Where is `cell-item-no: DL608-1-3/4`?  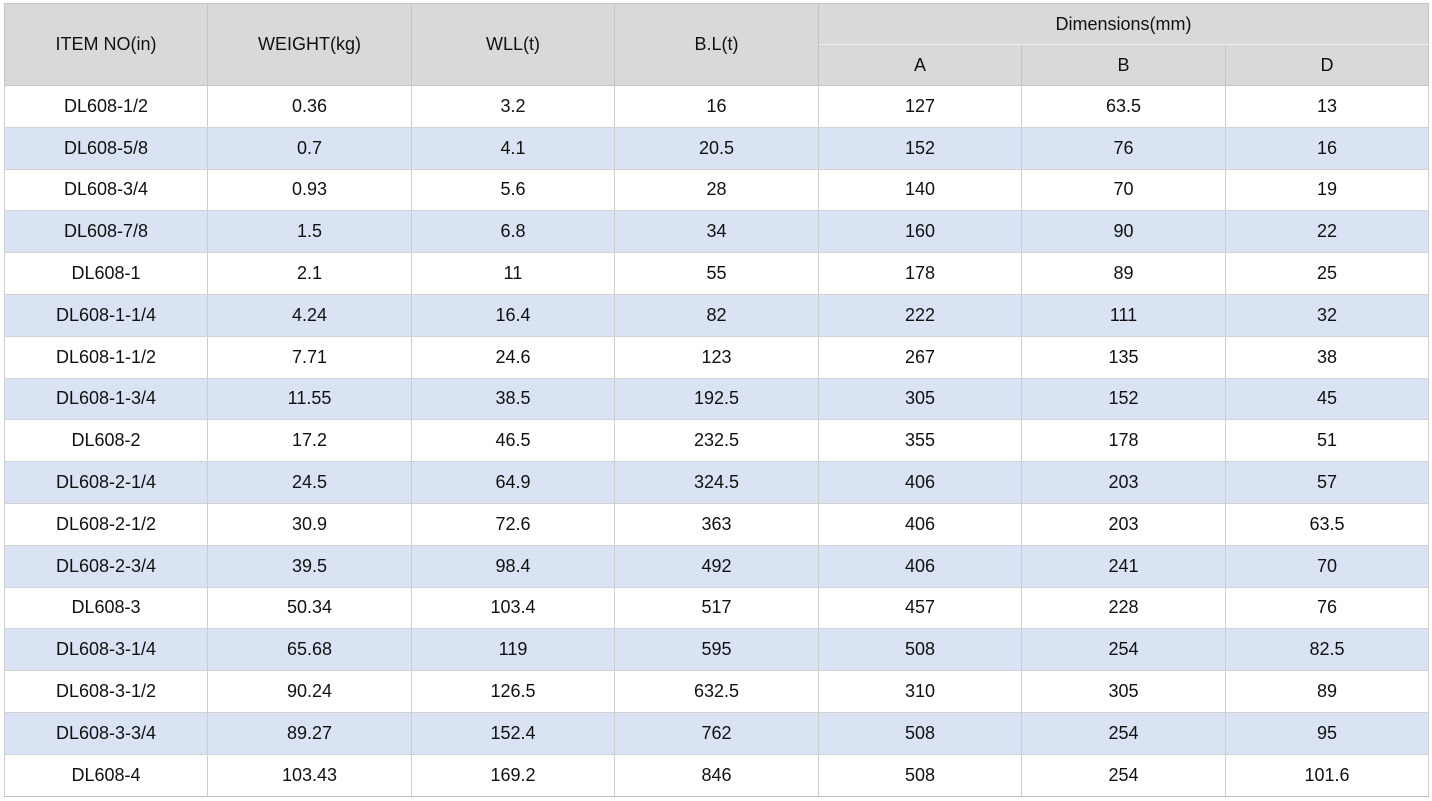 cell-item-no: DL608-1-3/4 is located at coordinates (106, 399).